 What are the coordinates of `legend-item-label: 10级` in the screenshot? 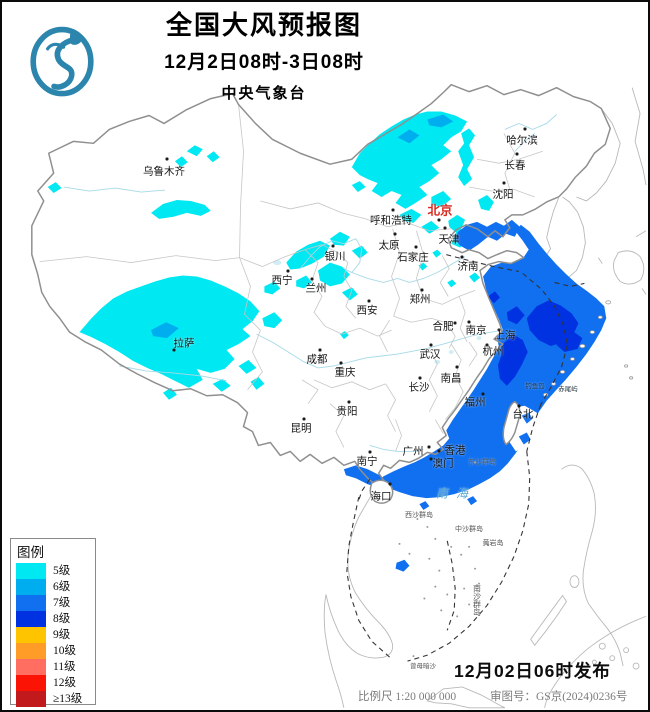 It's located at (64, 651).